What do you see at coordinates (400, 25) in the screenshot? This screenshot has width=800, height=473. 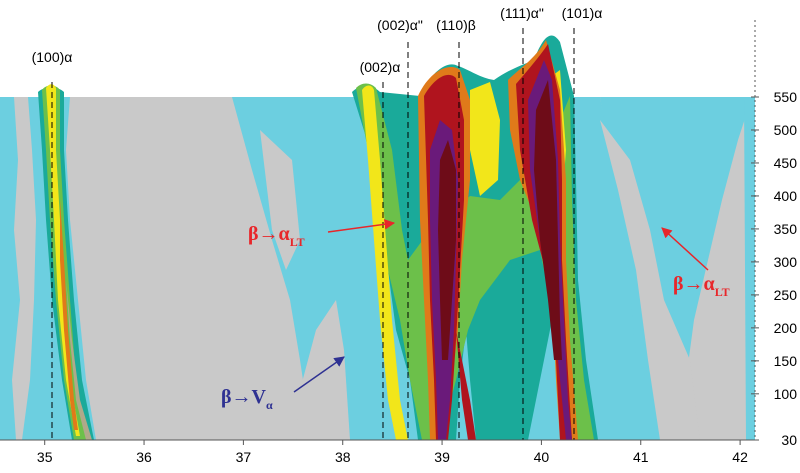 I see `peak-label: (002)α"` at bounding box center [400, 25].